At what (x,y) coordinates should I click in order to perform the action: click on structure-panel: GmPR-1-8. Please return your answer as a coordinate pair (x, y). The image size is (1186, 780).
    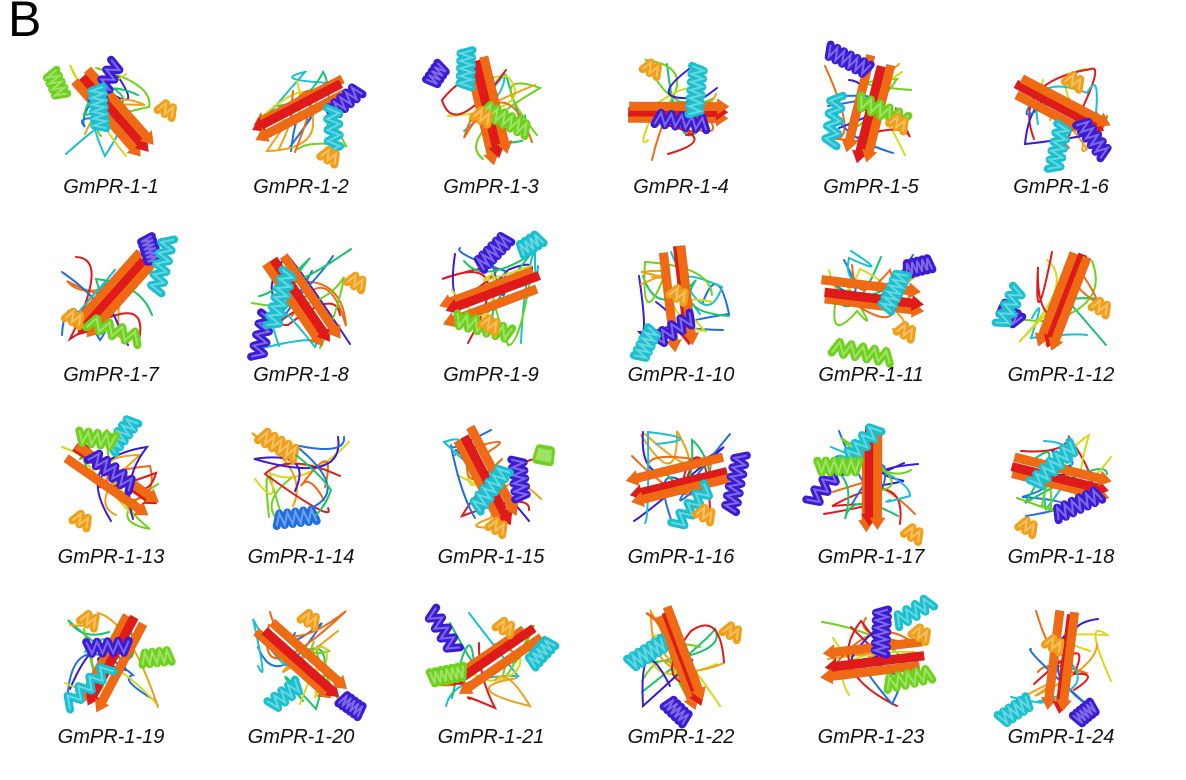
    Looking at the image, I should click on (301, 323).